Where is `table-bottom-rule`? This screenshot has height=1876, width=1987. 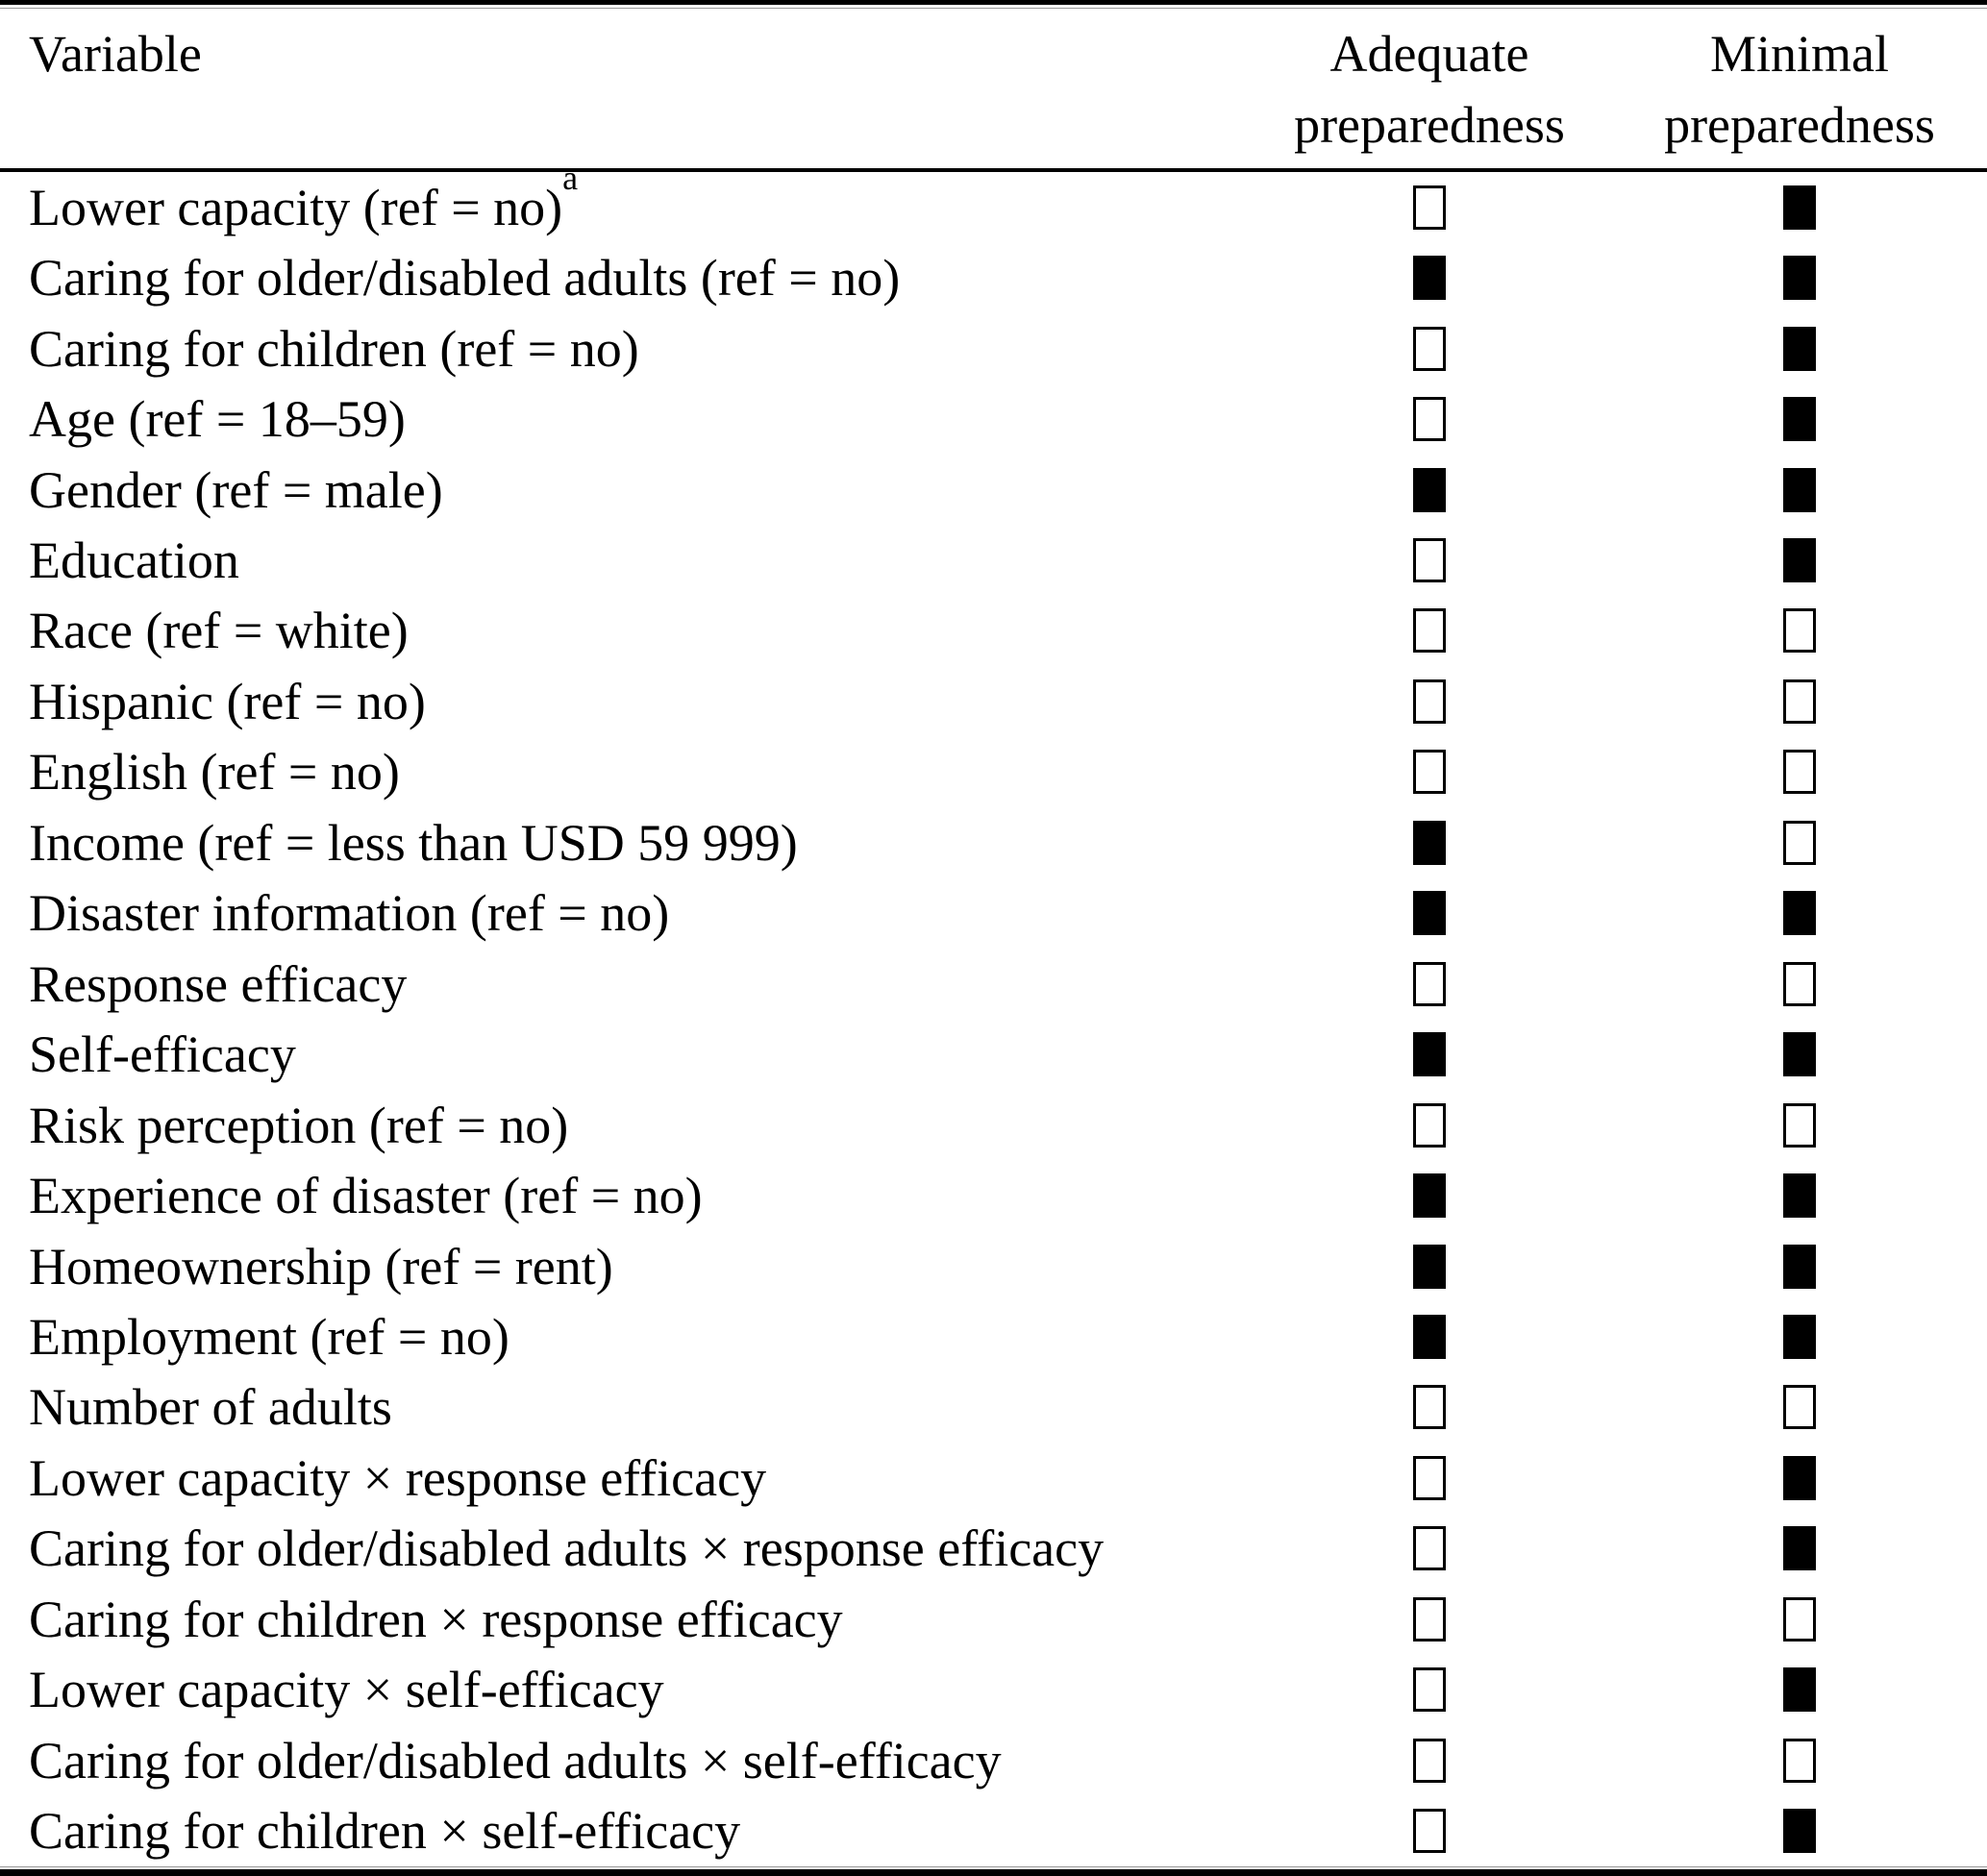 table-bottom-rule is located at coordinates (993, 1871).